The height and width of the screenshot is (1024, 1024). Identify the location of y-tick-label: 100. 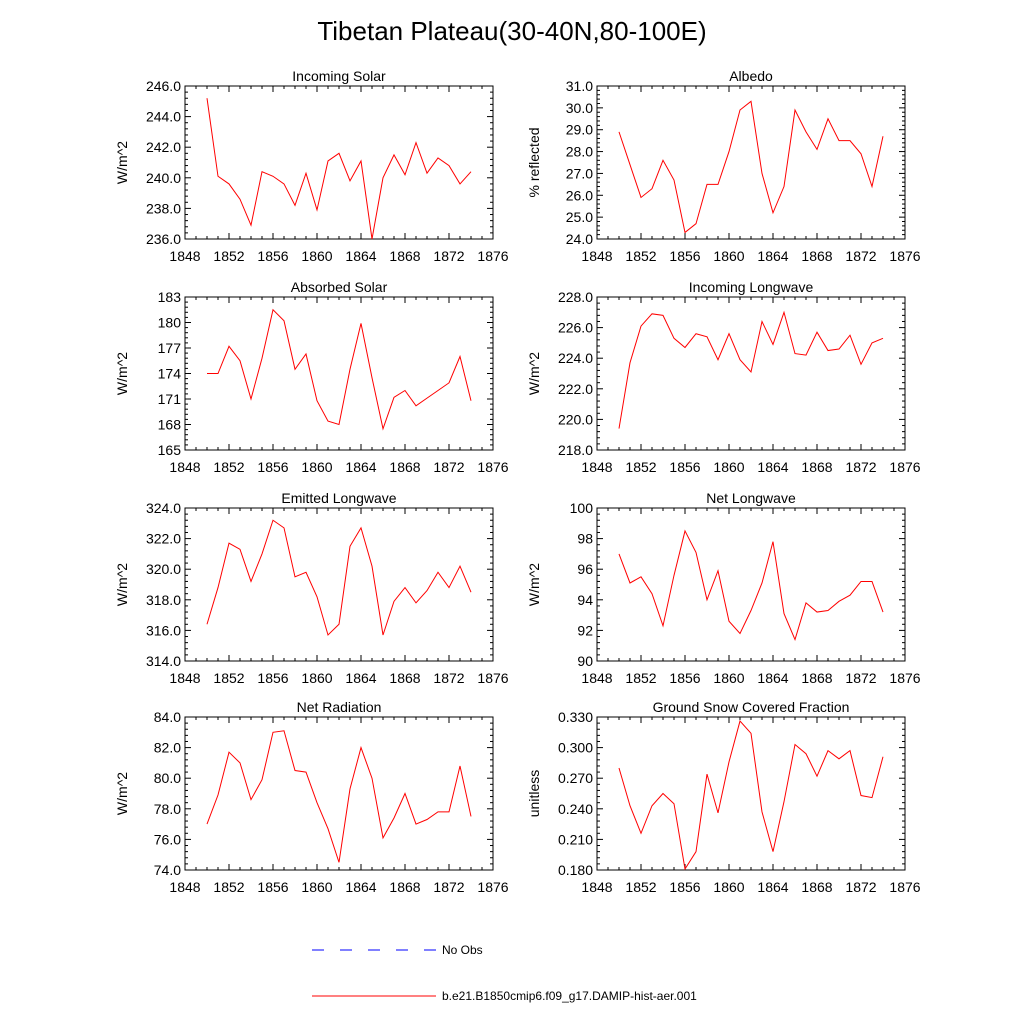
(582, 508).